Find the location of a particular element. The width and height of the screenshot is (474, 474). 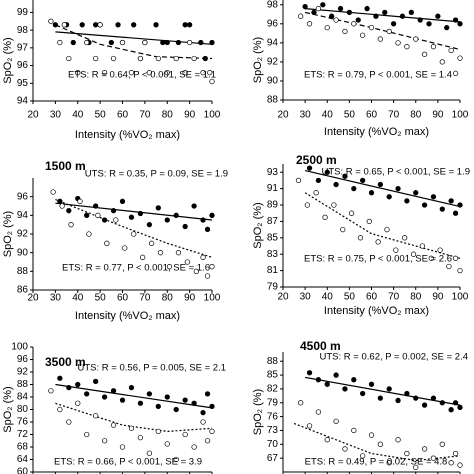

stat-annotation: UTS: R = 0.35, P = 0.09, SE = 1.9 is located at coordinates (156, 174).